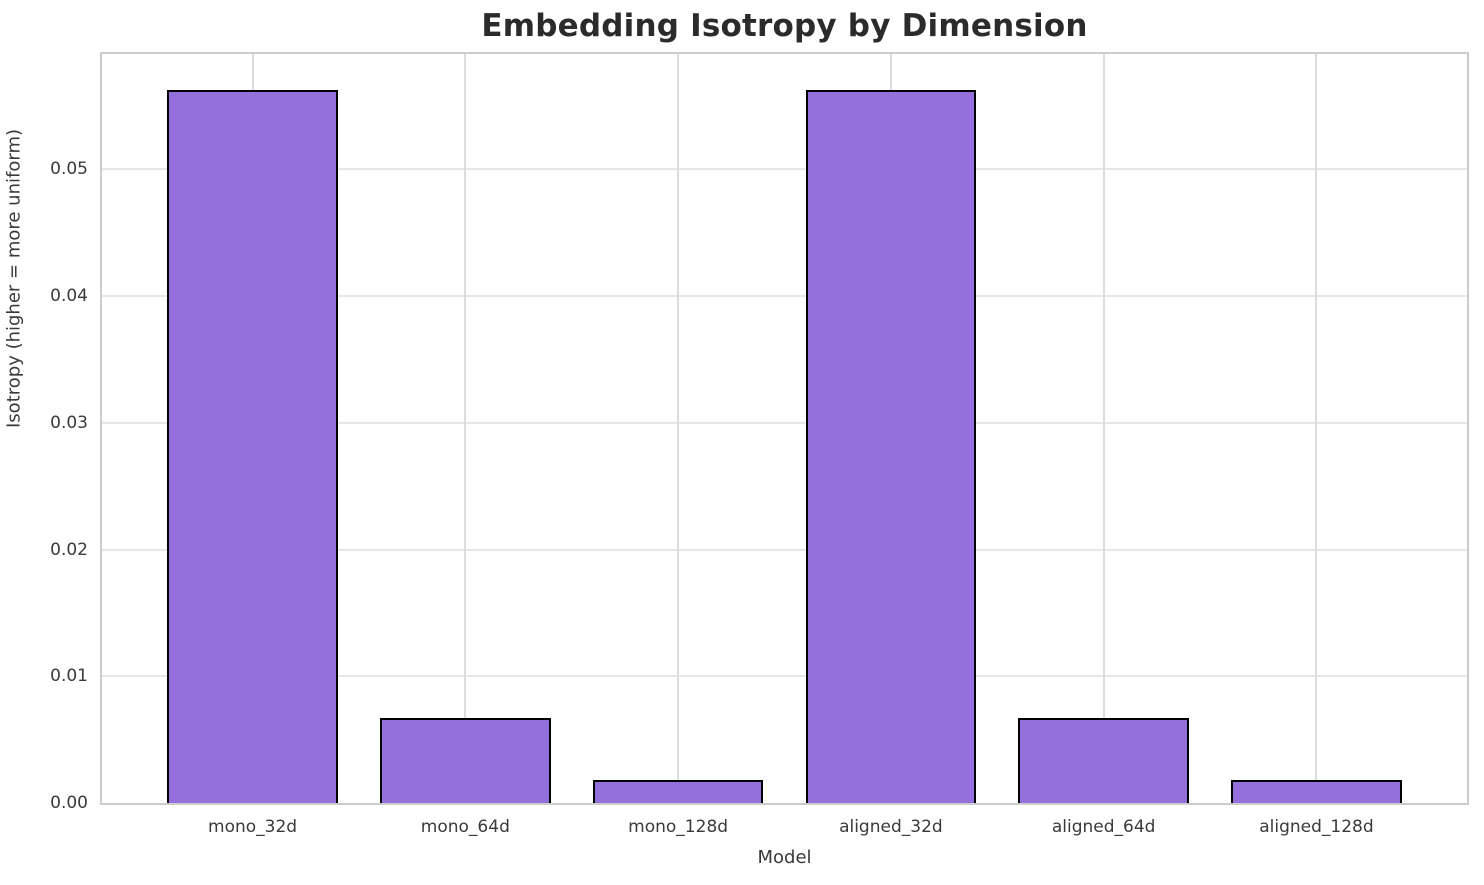  I want to click on x-tick-label-aligned_64d: aligned_64d, so click(1103, 827).